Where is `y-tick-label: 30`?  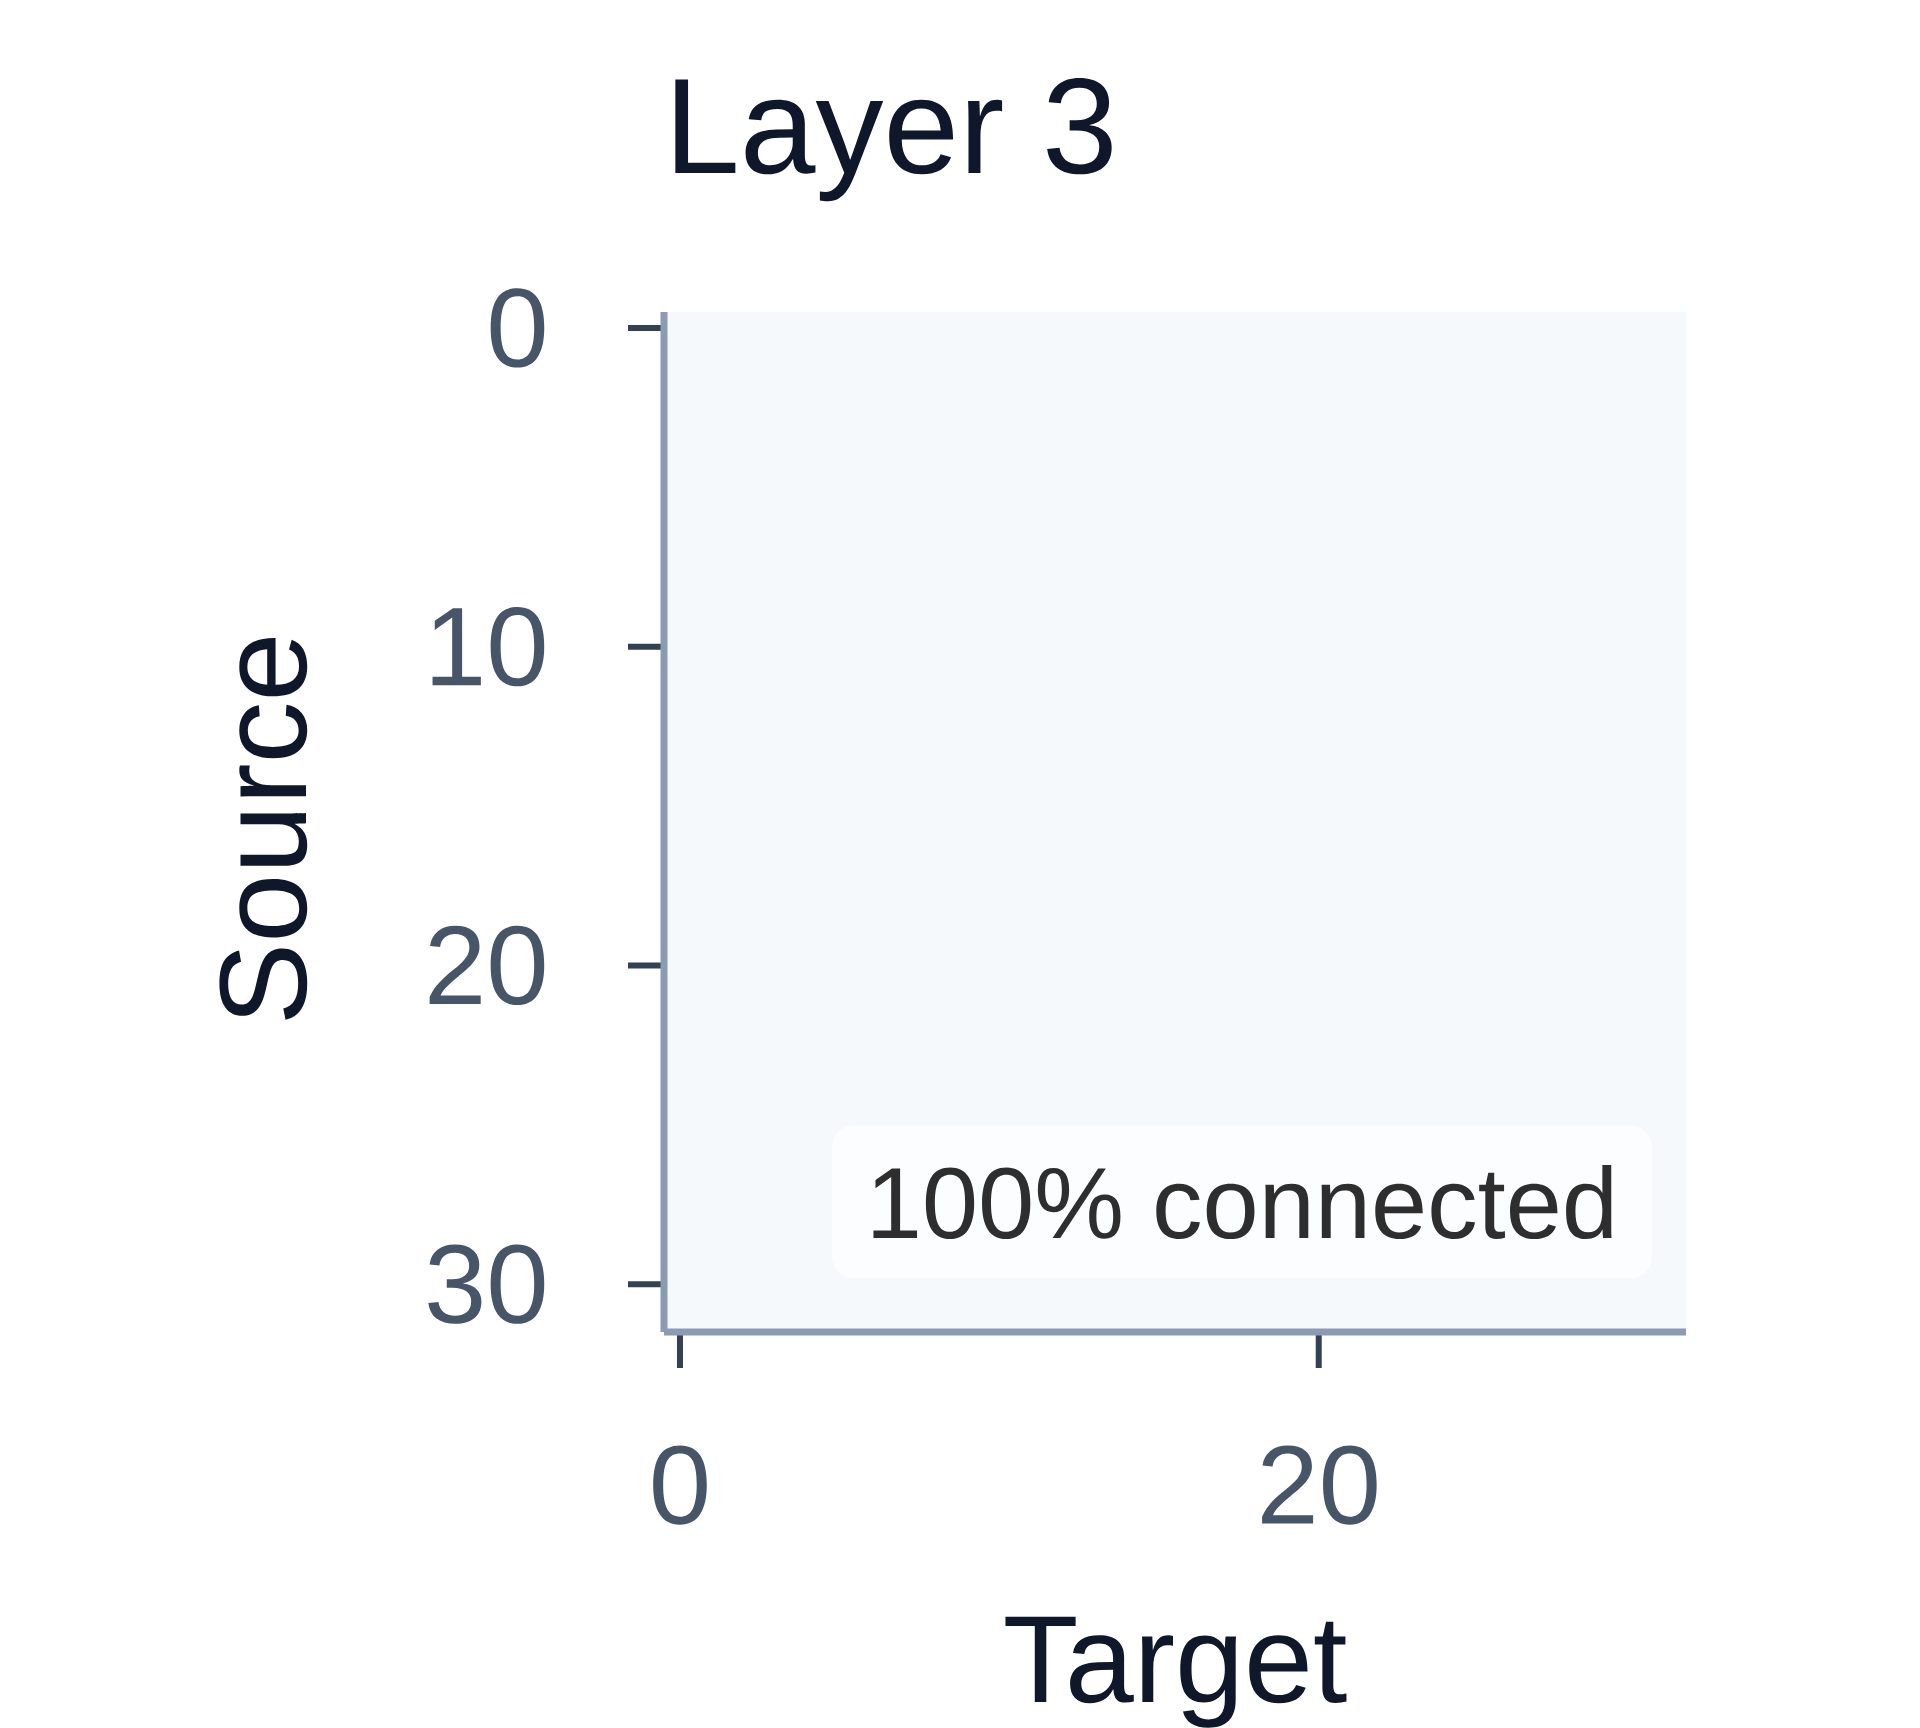
y-tick-label: 30 is located at coordinates (486, 1284).